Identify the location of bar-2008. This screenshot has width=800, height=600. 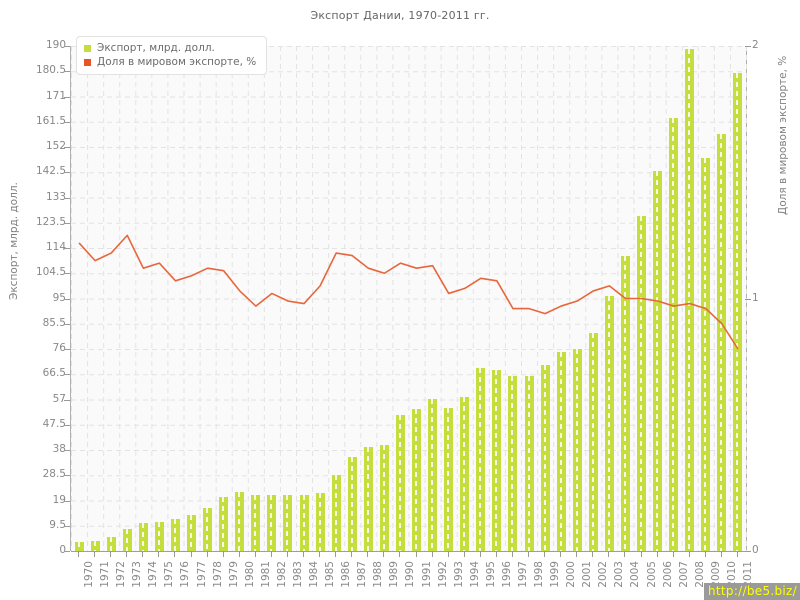
(690, 299).